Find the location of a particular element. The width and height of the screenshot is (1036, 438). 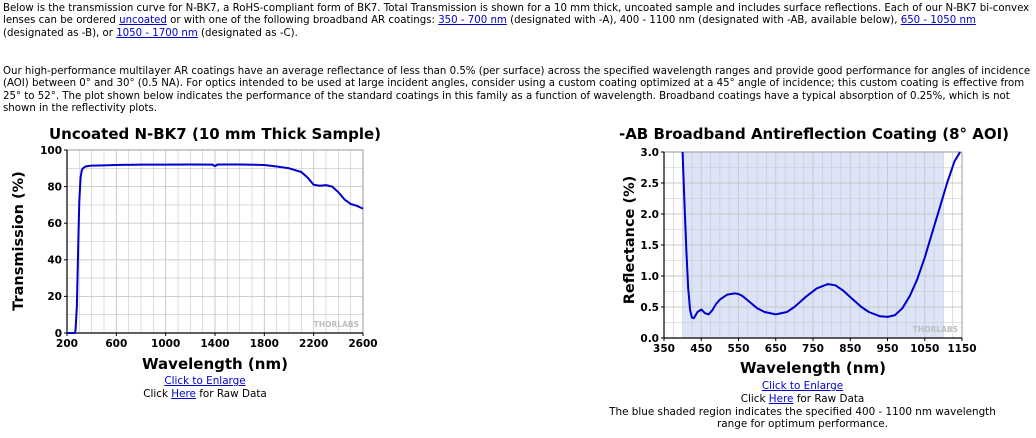

right-y-tick-label: 2.0 is located at coordinates (649, 215).